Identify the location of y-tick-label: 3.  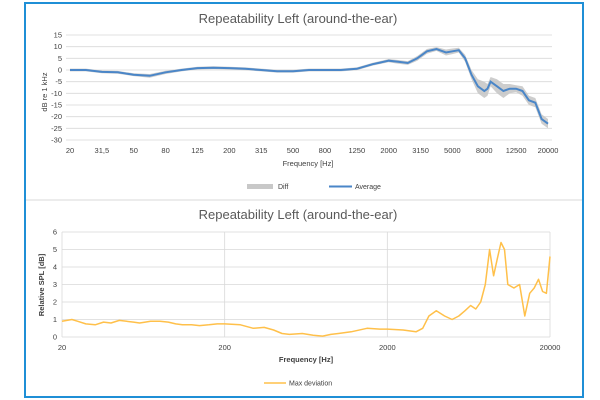
(55, 284).